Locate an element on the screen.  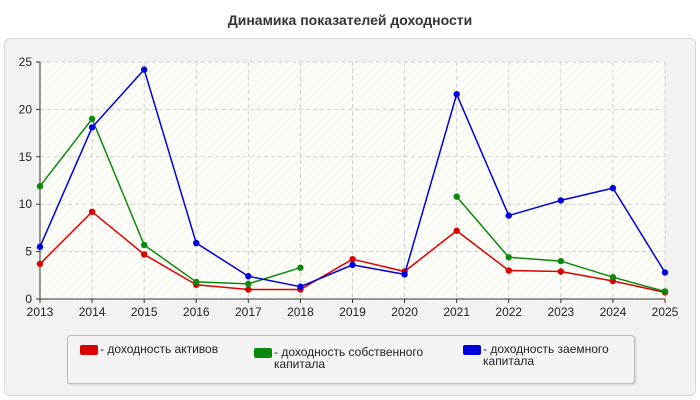
y-tick-label: 0 is located at coordinates (28, 299).